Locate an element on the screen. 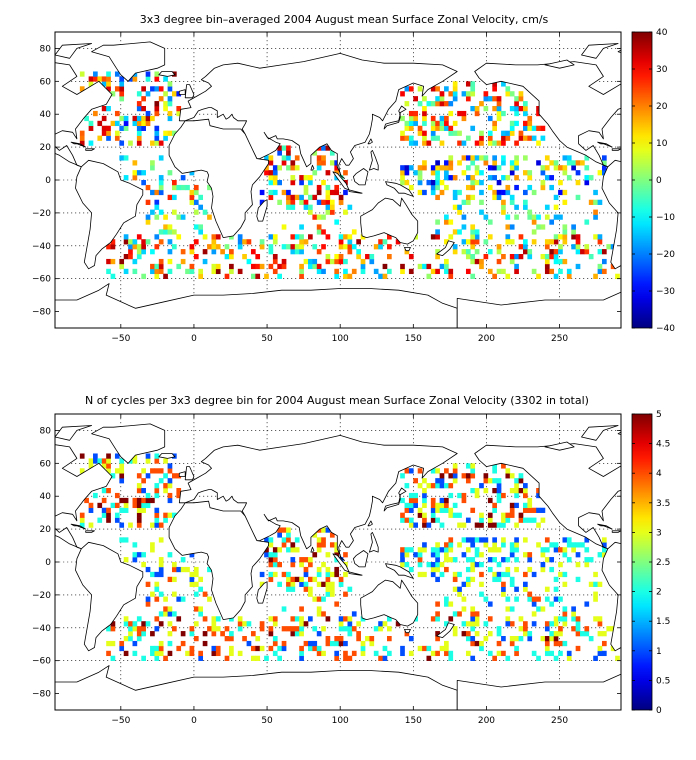 The height and width of the screenshot is (760, 696). y-tick-label: 40 is located at coordinates (46, 115).